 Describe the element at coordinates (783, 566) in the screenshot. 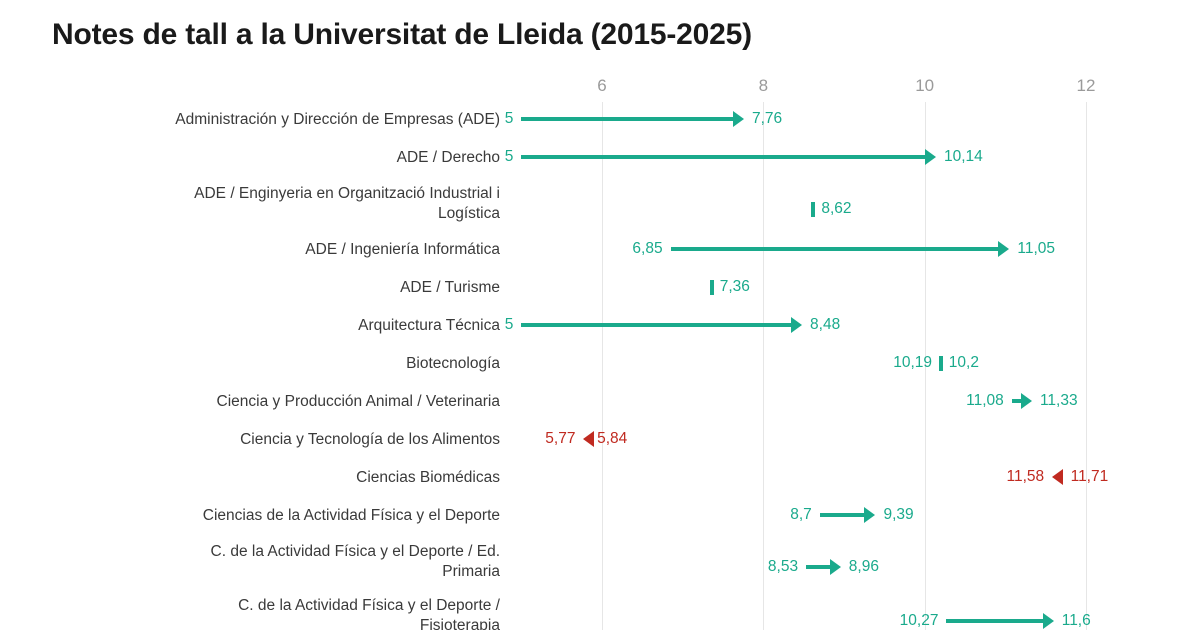

I see `value-label-start: 8,53` at that location.